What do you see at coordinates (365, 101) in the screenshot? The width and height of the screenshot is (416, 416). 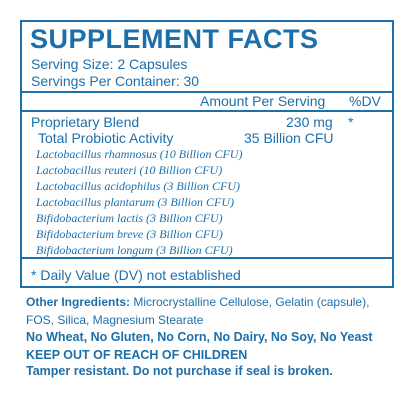 I see `daily-value-header: %DV` at bounding box center [365, 101].